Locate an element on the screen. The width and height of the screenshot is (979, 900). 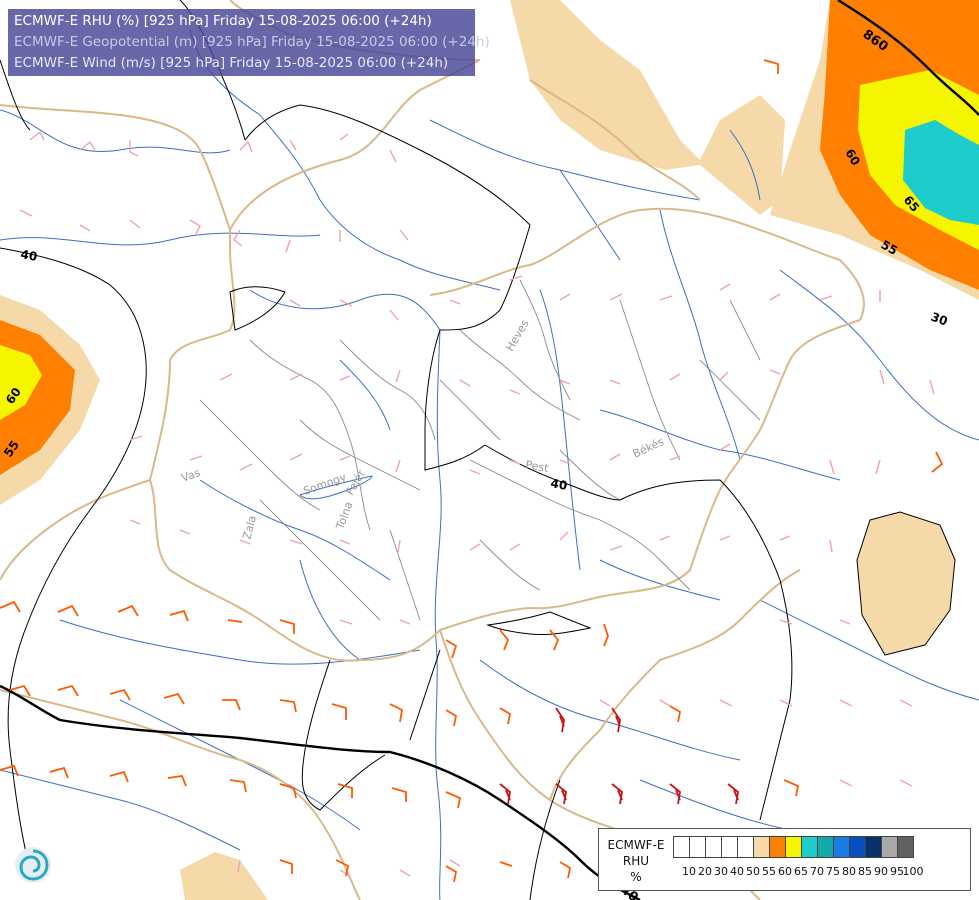
legend-tick-label: 95 is located at coordinates (897, 871).